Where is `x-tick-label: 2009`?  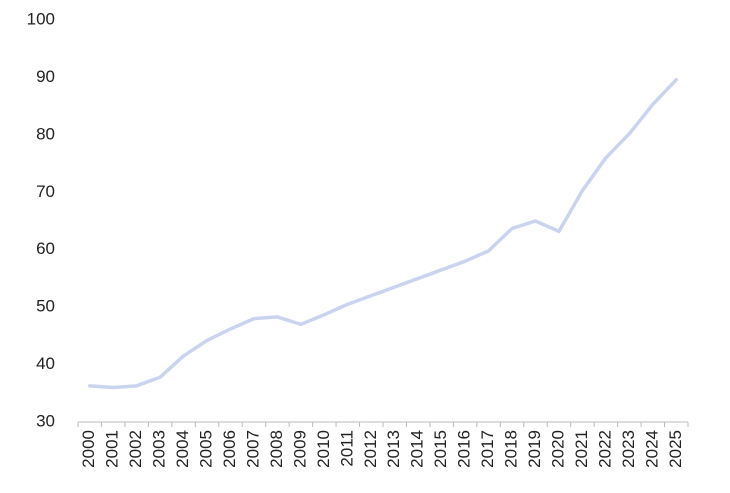
x-tick-label: 2009 is located at coordinates (299, 449).